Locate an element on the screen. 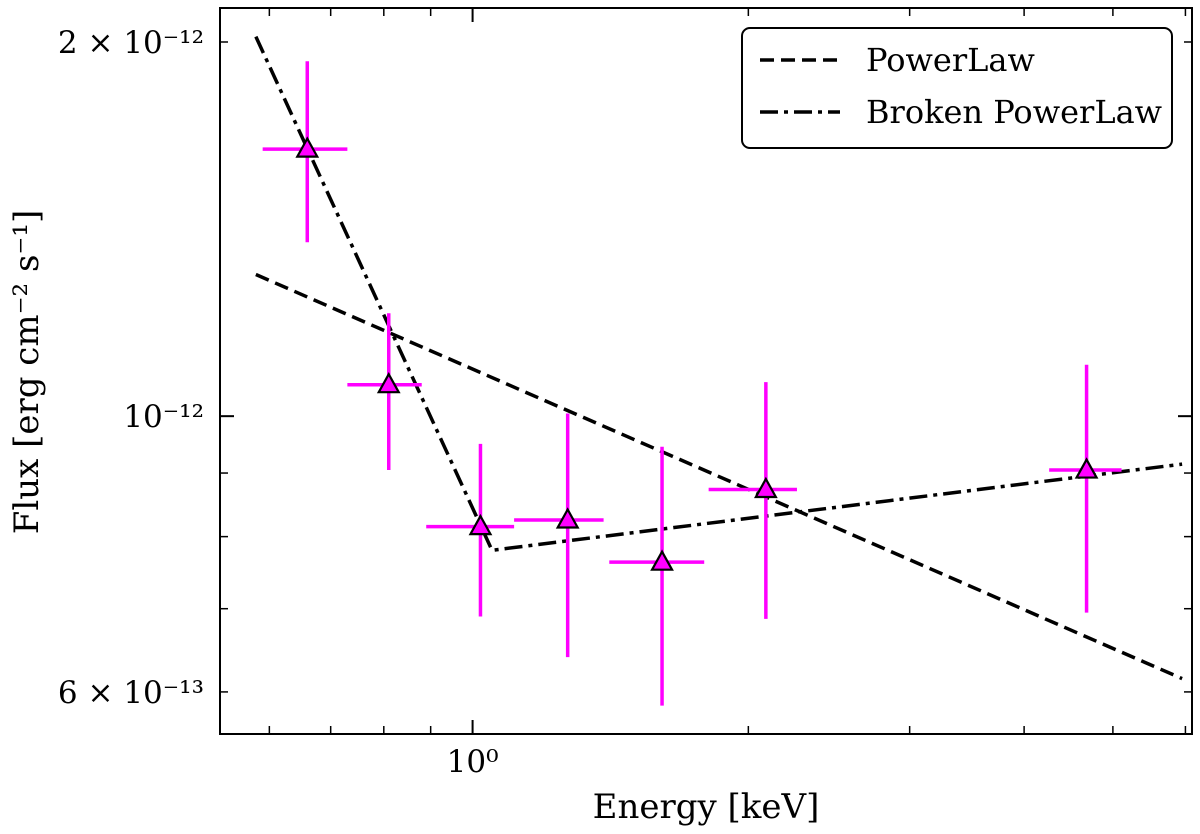 This screenshot has width=1200, height=834. legend: PowerLaw Broken PowerLaw is located at coordinates (957, 88).